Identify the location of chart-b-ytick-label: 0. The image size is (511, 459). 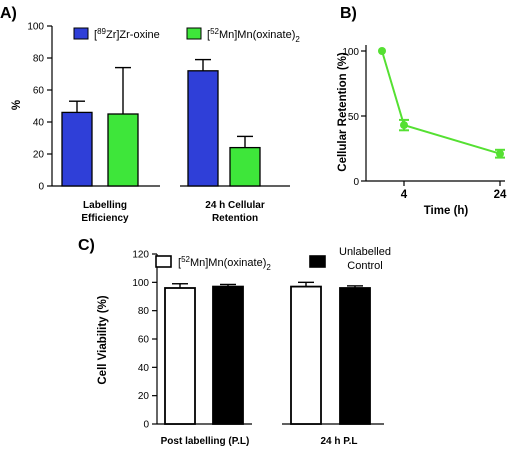
(356, 182).